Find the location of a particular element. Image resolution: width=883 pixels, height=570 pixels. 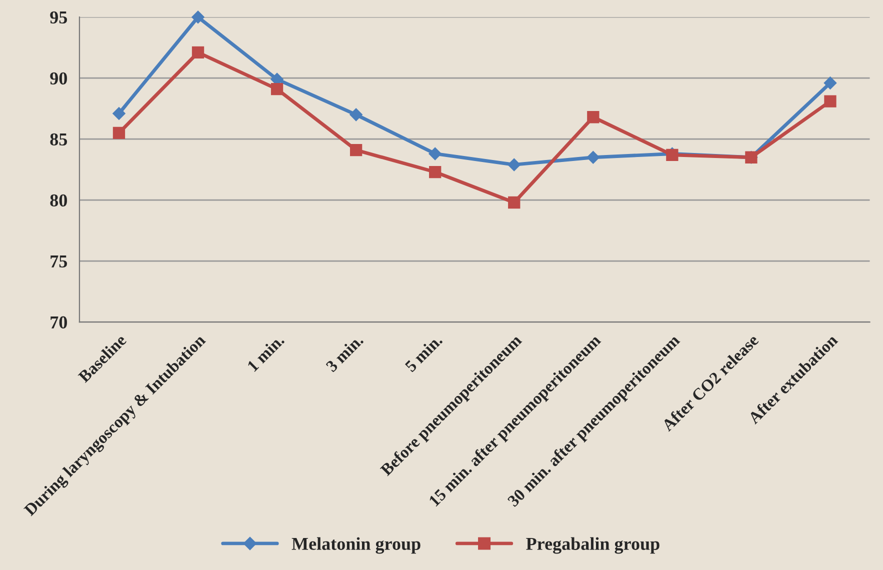

legend-label: Melatonin group is located at coordinates (356, 545).